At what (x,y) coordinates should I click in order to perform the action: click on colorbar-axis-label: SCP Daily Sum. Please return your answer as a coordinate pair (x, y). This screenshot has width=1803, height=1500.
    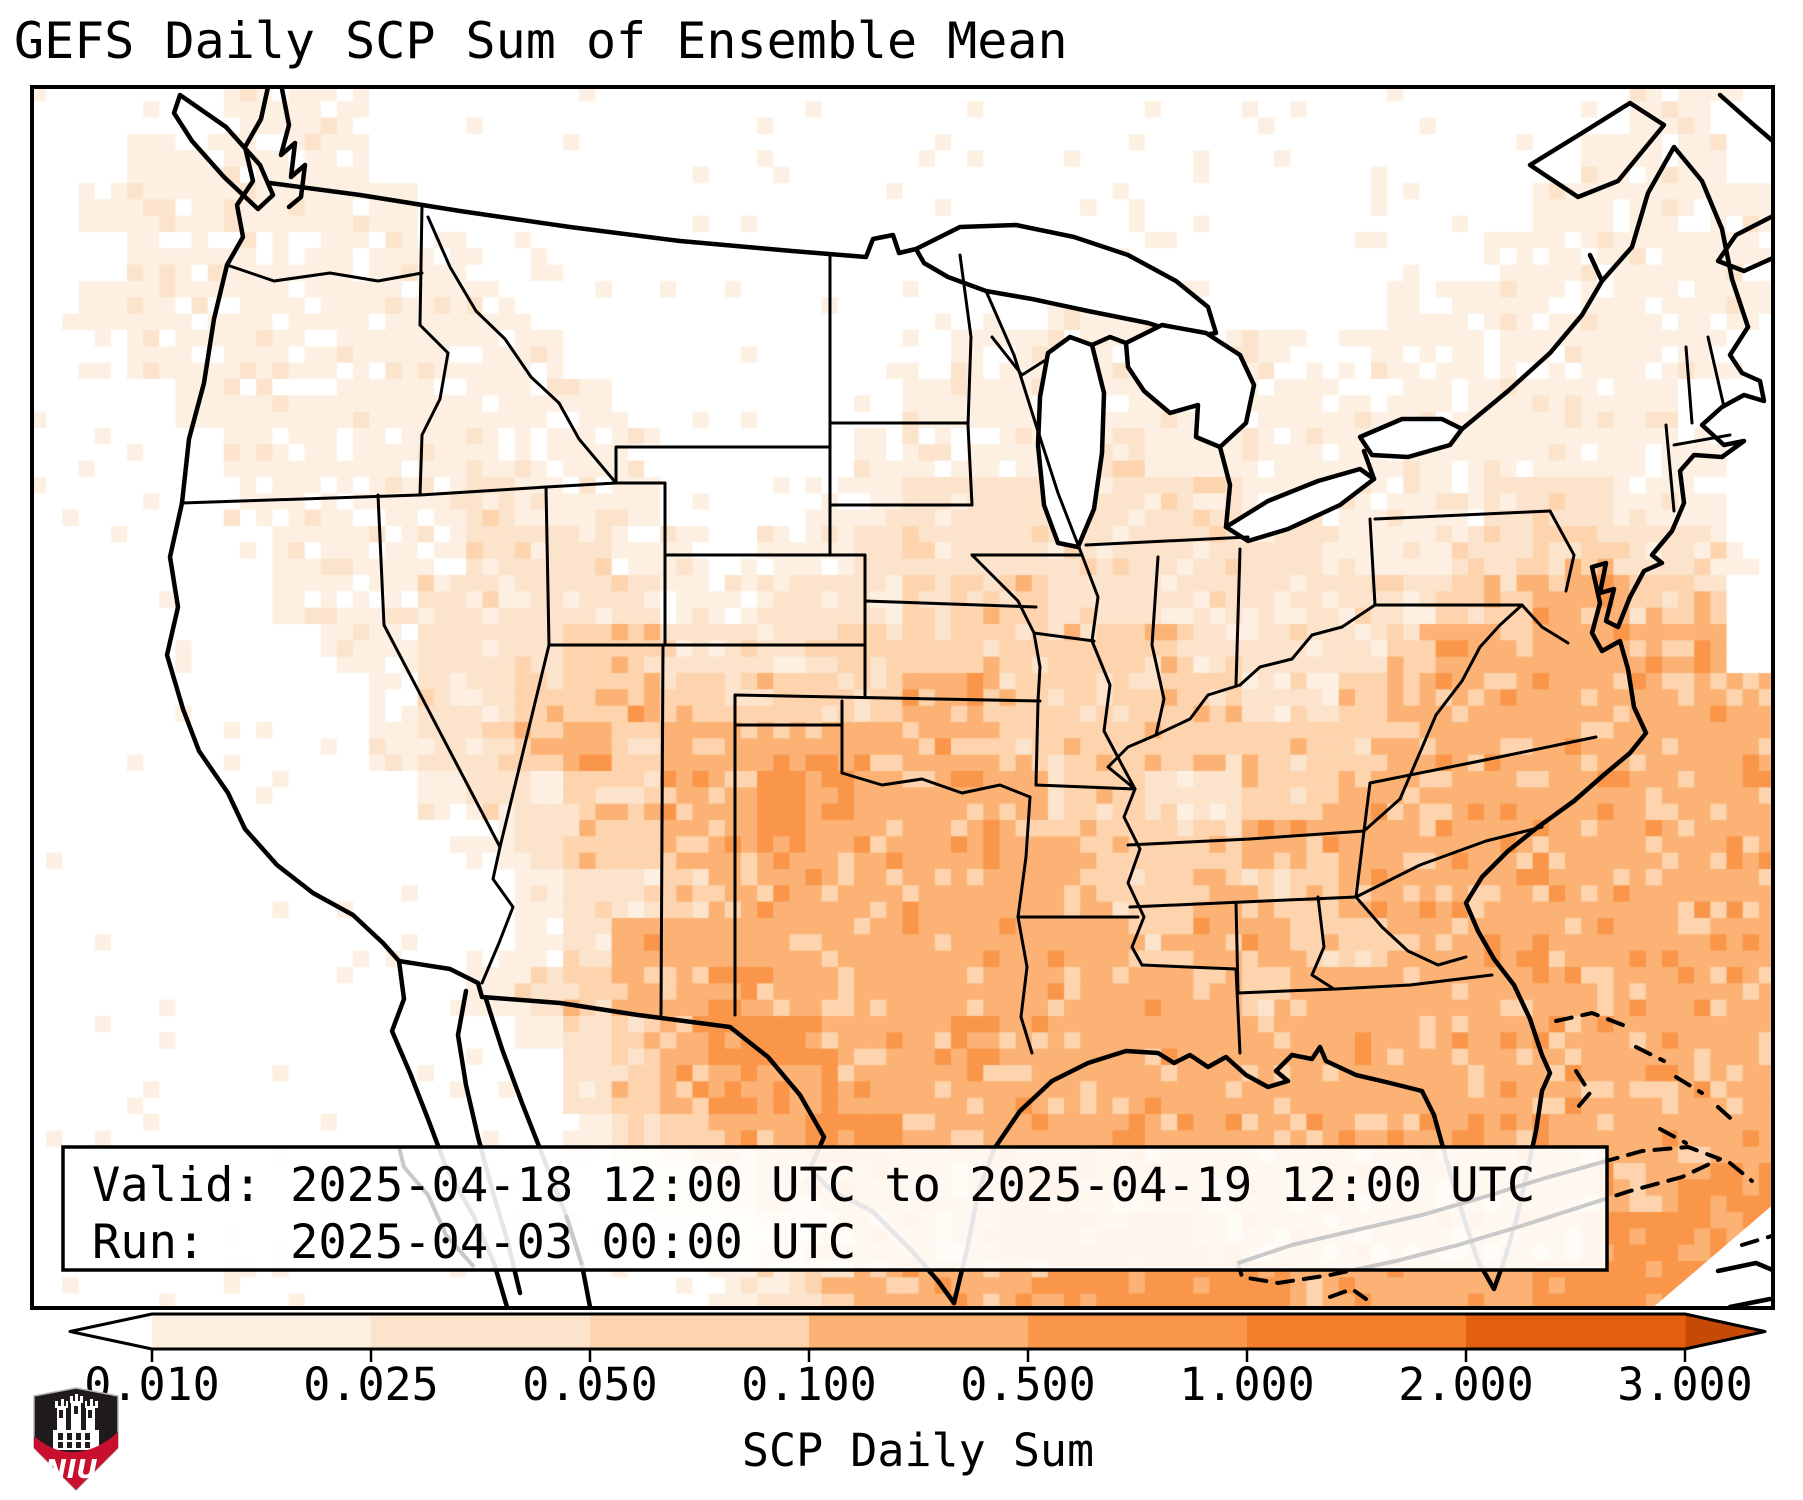
    Looking at the image, I should click on (918, 1450).